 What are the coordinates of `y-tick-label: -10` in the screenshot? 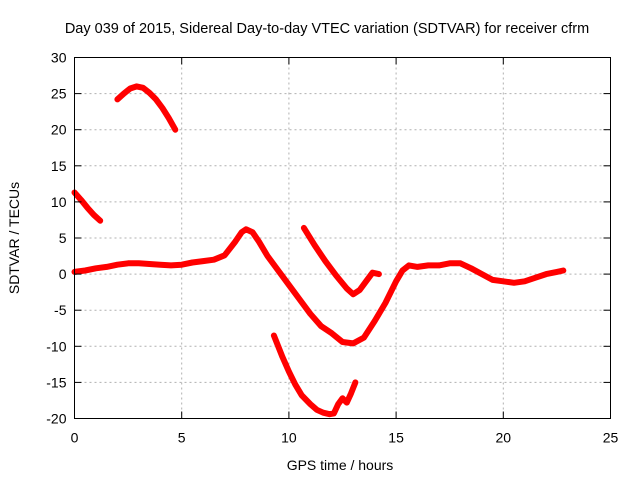 It's located at (56, 346).